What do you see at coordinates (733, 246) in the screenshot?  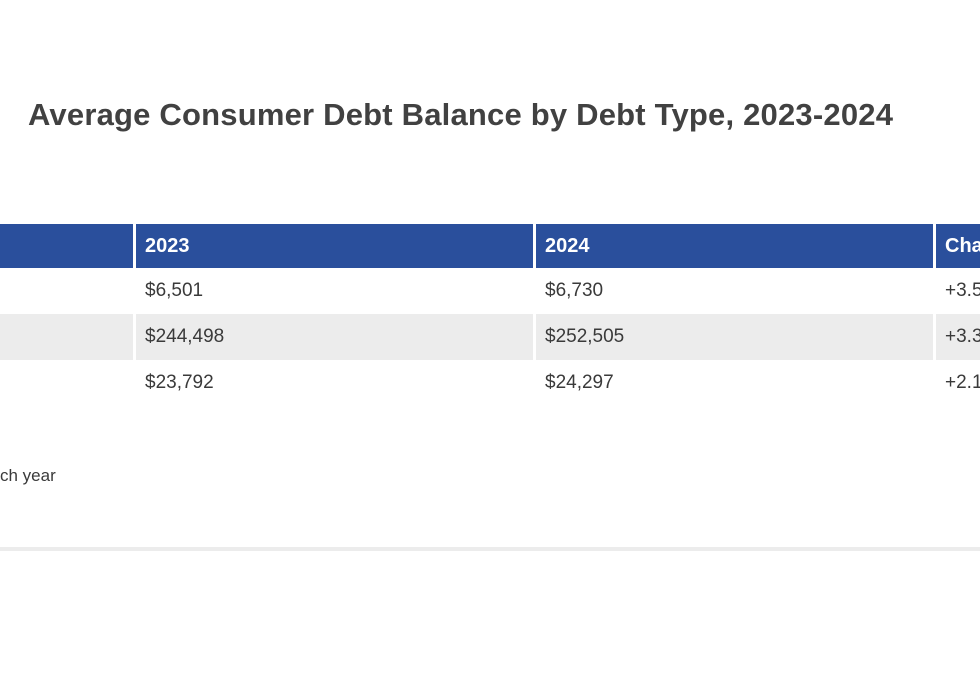 I see `column-header-2024: 2024` at bounding box center [733, 246].